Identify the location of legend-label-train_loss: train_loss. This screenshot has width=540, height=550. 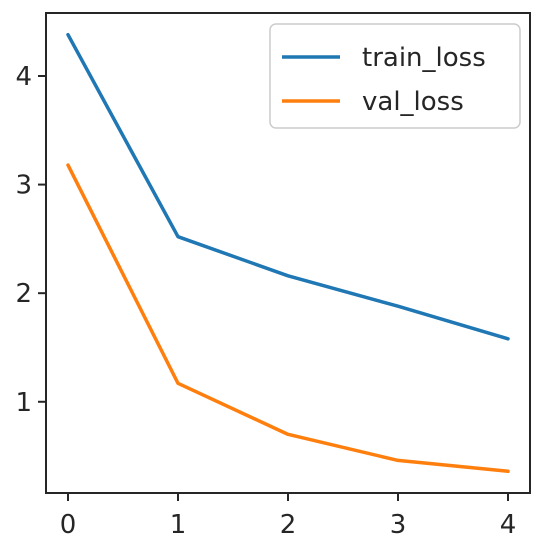
(424, 58).